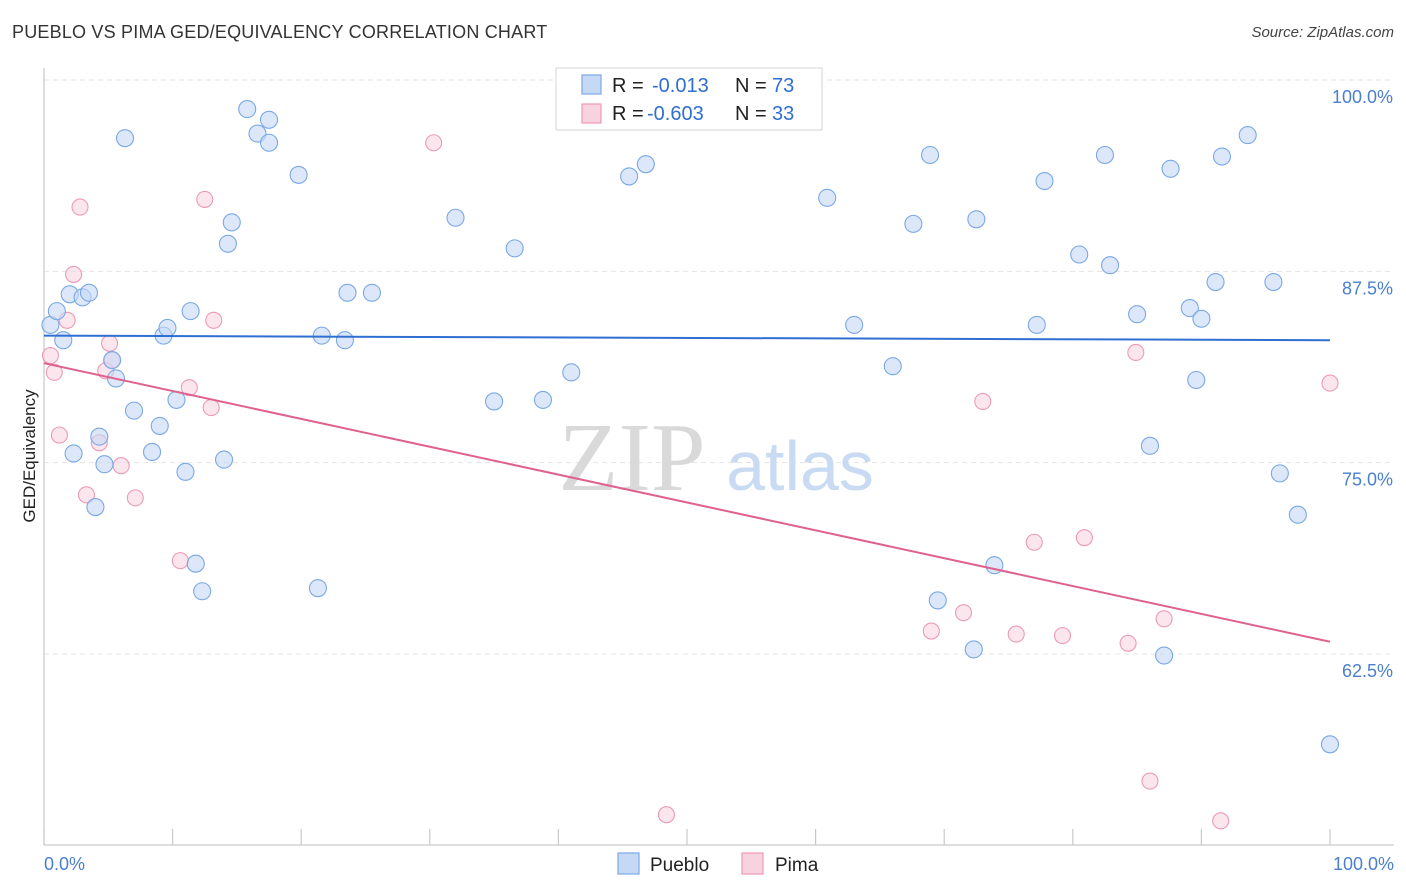 Image resolution: width=1406 pixels, height=892 pixels. Describe the element at coordinates (783, 86) in the screenshot. I see `legend-n-value-pueblo: 73` at that location.